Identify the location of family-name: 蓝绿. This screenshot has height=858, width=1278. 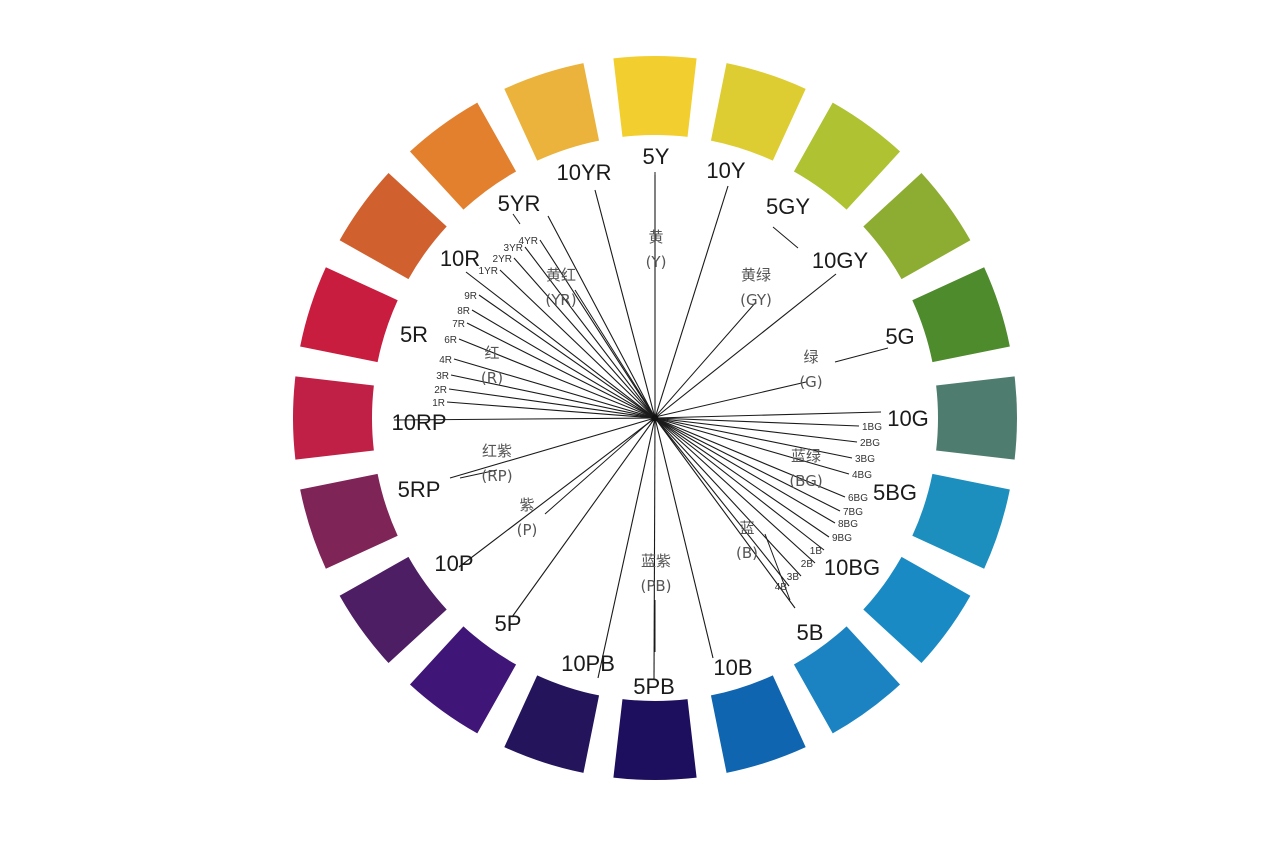
(806, 456).